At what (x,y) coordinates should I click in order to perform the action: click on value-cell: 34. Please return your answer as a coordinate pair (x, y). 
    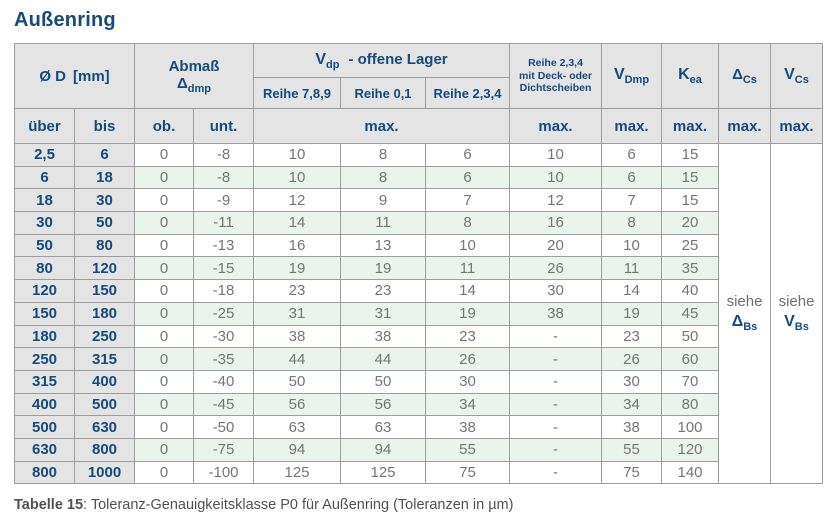
    Looking at the image, I should click on (631, 404).